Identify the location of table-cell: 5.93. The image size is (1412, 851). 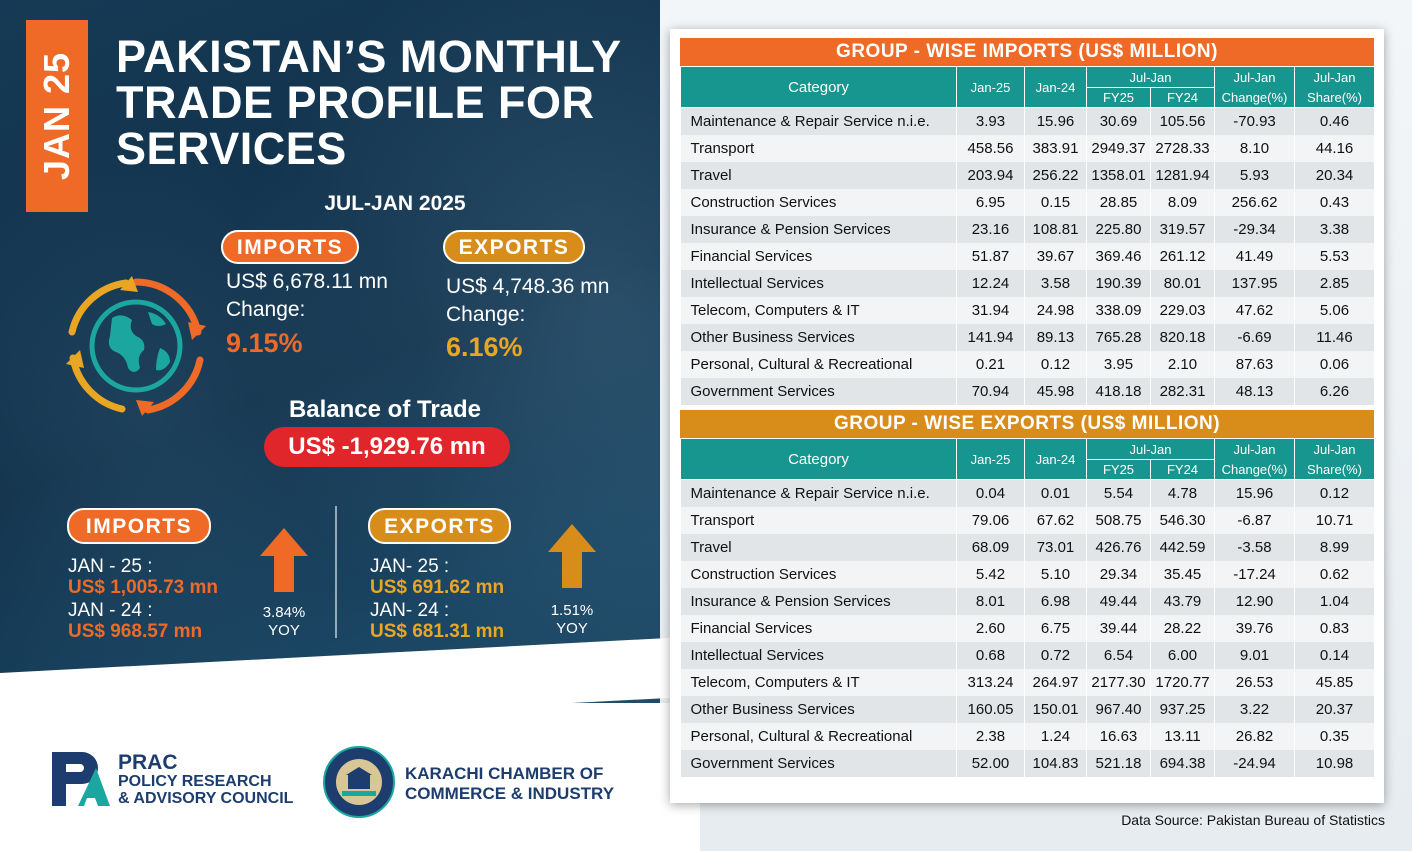
(1255, 175).